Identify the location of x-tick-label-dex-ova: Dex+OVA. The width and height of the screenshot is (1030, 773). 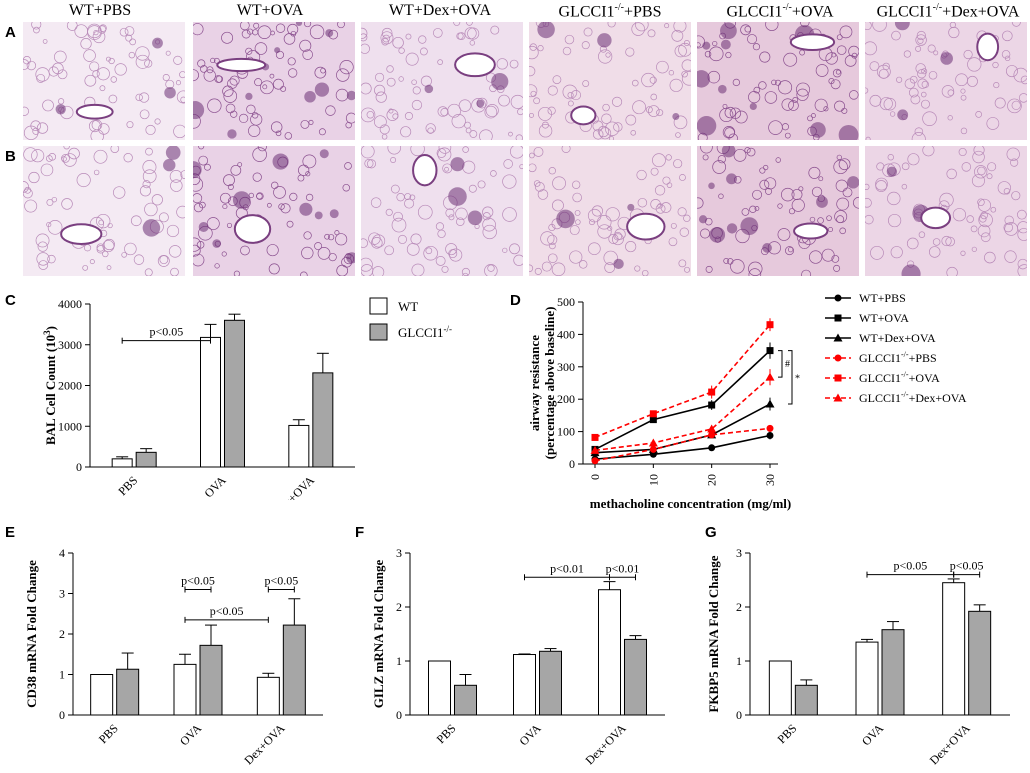
(264, 744).